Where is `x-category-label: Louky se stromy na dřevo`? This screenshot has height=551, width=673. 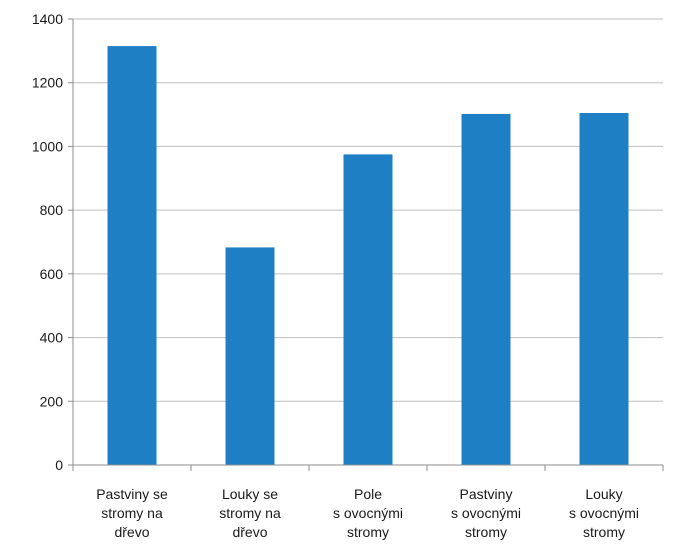
x-category-label: Louky se stromy na dřevo is located at coordinates (250, 513).